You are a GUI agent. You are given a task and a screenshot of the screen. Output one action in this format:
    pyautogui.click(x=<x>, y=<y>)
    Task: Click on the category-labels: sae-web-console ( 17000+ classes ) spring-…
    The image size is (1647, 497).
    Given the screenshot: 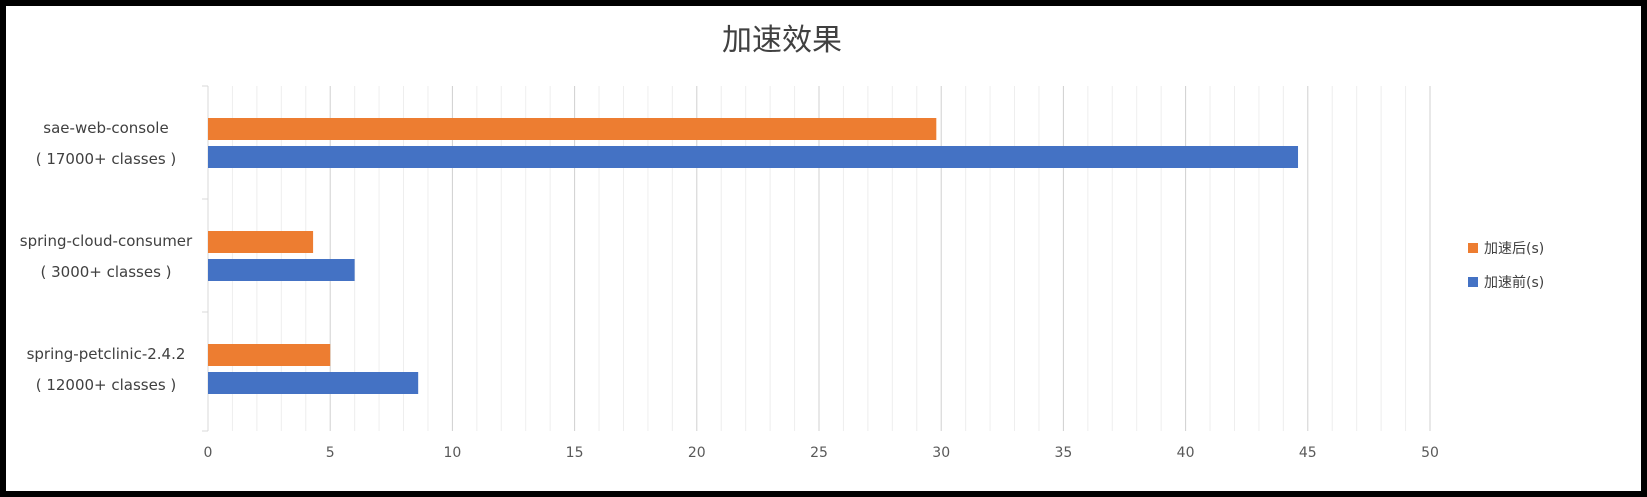 What is the action you would take?
    pyautogui.click(x=106, y=256)
    